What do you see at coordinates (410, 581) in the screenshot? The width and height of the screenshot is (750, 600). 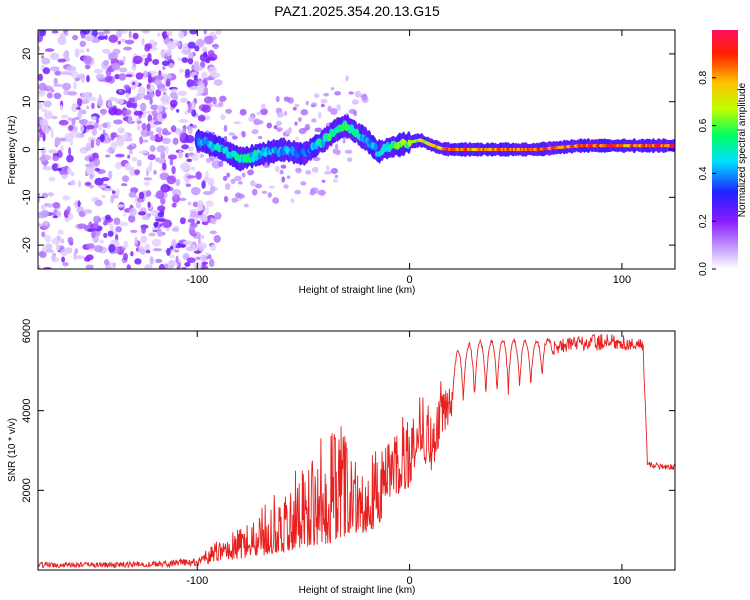 I see `snr-xtick-label: 0` at bounding box center [410, 581].